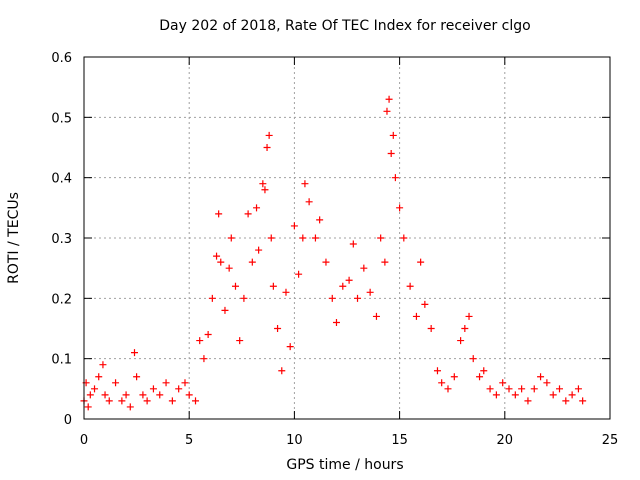  What do you see at coordinates (61, 239) in the screenshot?
I see `y-tick-label: 0.3` at bounding box center [61, 239].